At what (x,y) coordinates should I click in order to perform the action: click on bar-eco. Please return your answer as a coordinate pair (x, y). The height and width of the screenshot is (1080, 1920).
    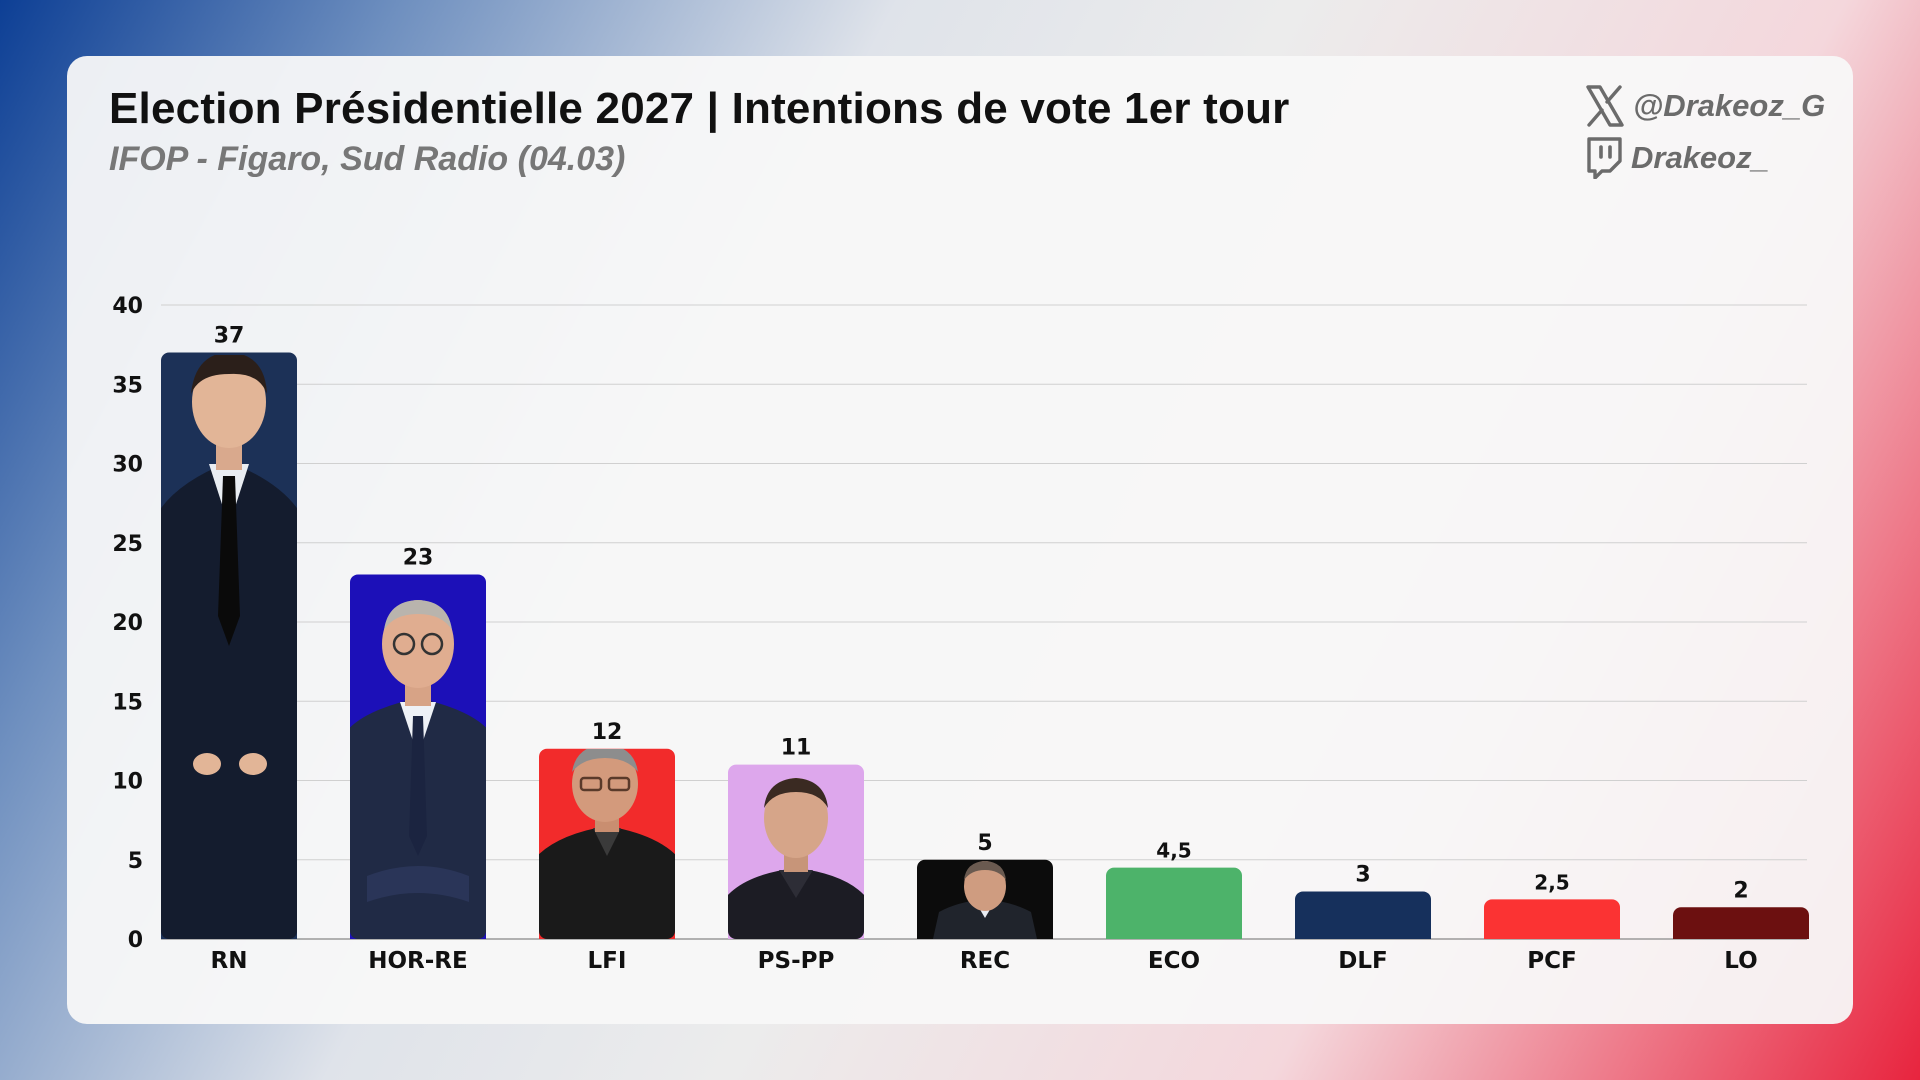
    Looking at the image, I should click on (1174, 903).